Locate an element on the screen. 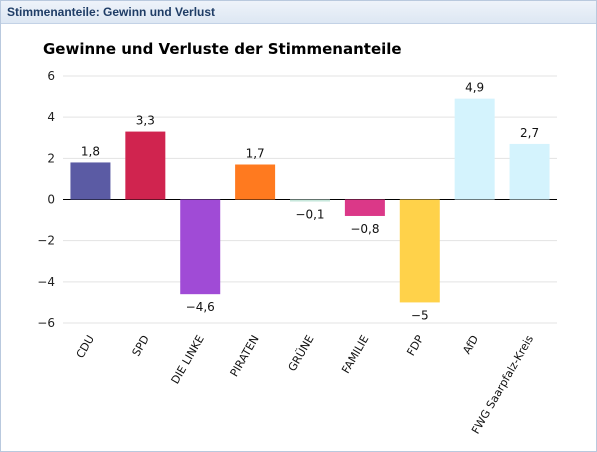  data-label: −0,1 is located at coordinates (309, 215).